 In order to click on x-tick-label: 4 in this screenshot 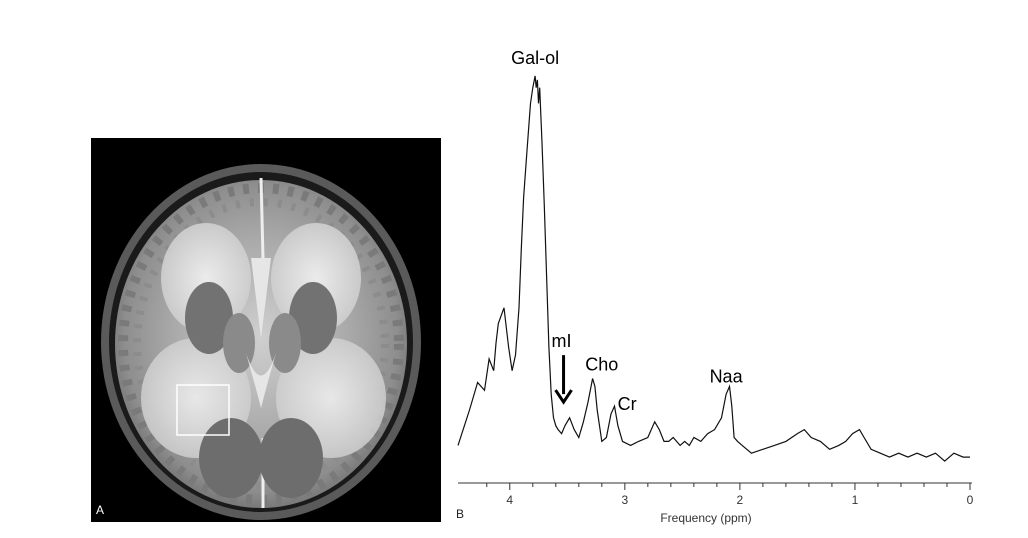, I will do `click(509, 500)`.